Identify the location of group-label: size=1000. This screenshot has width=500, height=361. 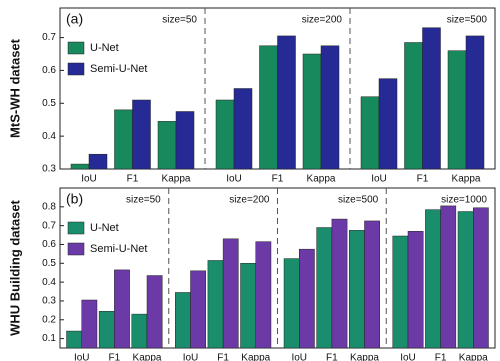
(464, 200).